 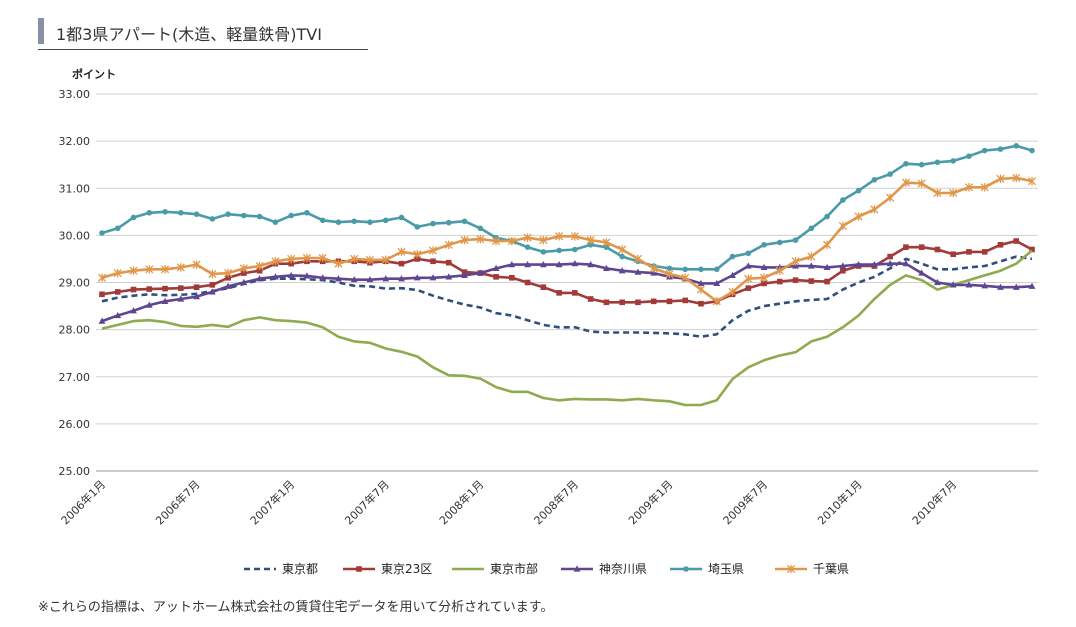 What do you see at coordinates (75, 141) in the screenshot?
I see `y-tick-label: 32.00` at bounding box center [75, 141].